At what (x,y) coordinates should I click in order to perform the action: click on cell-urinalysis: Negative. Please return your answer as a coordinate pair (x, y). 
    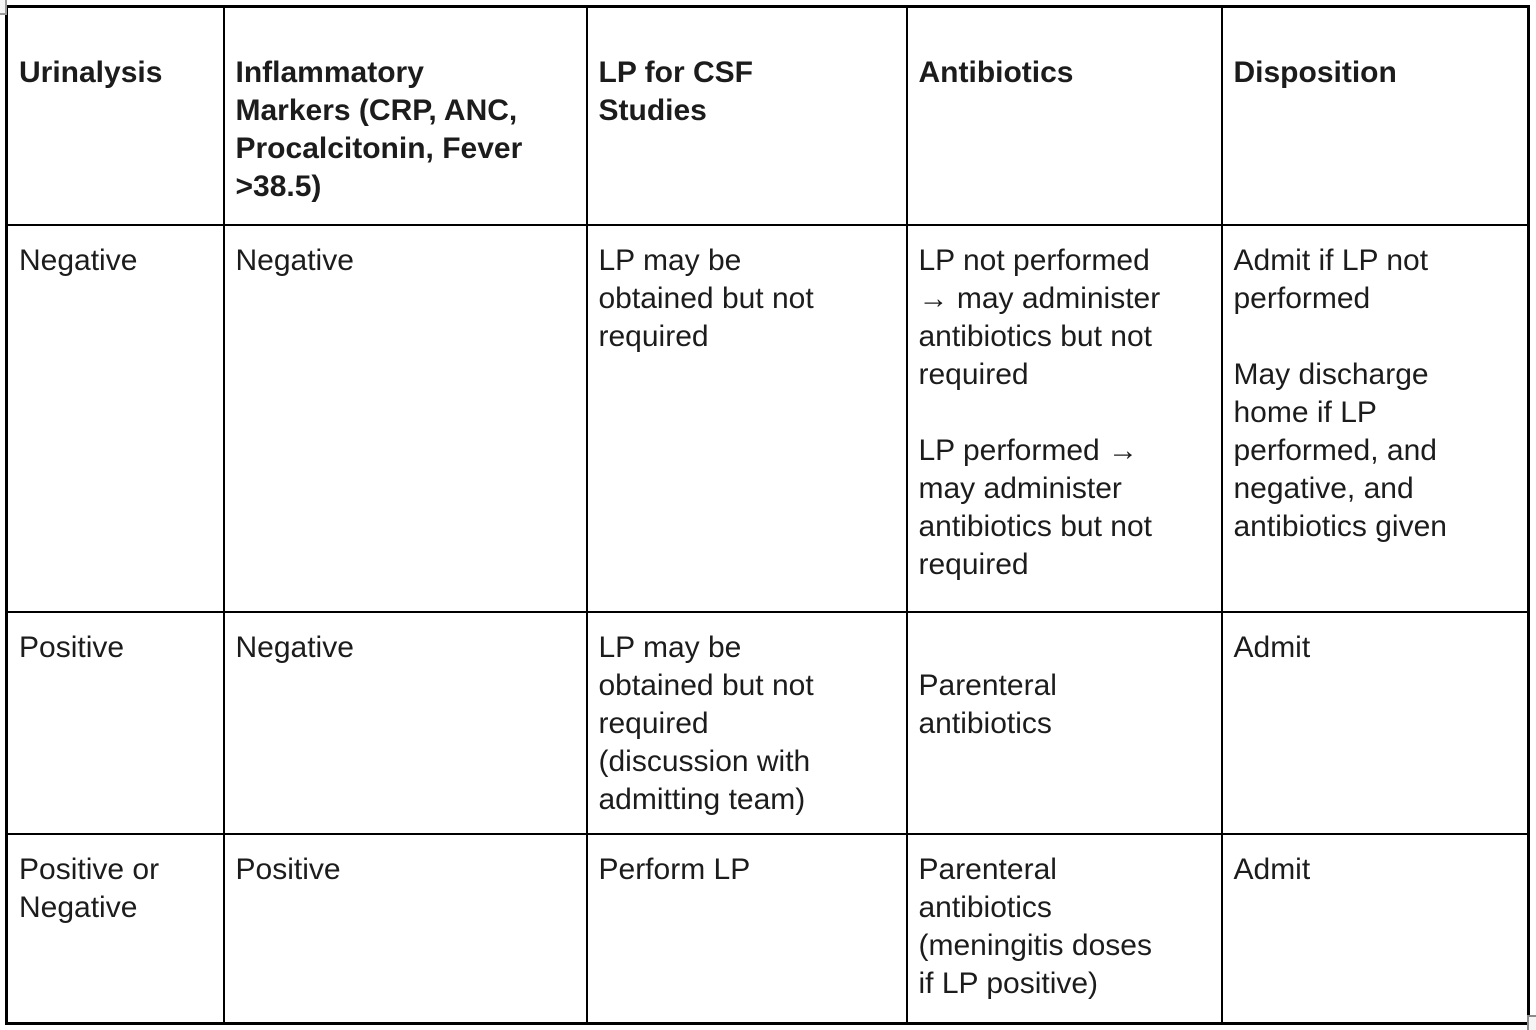
    Looking at the image, I should click on (115, 418).